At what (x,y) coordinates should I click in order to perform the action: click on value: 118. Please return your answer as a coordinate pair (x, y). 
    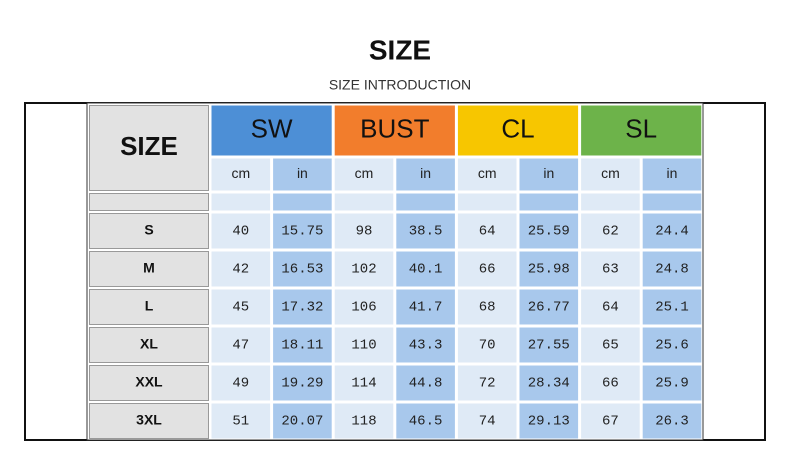
    Looking at the image, I should click on (363, 422).